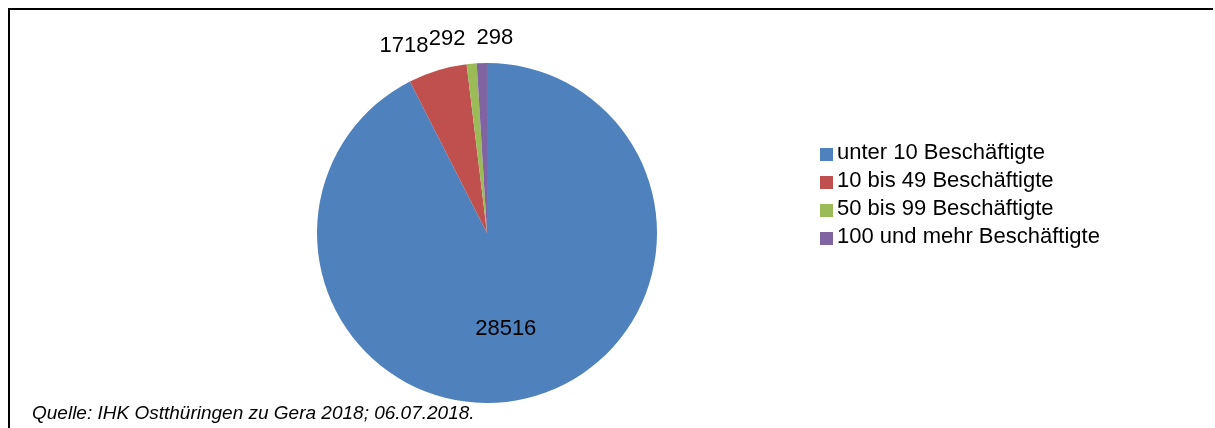  What do you see at coordinates (968, 235) in the screenshot?
I see `legend-label: 100 und mehr Beschäftigte` at bounding box center [968, 235].